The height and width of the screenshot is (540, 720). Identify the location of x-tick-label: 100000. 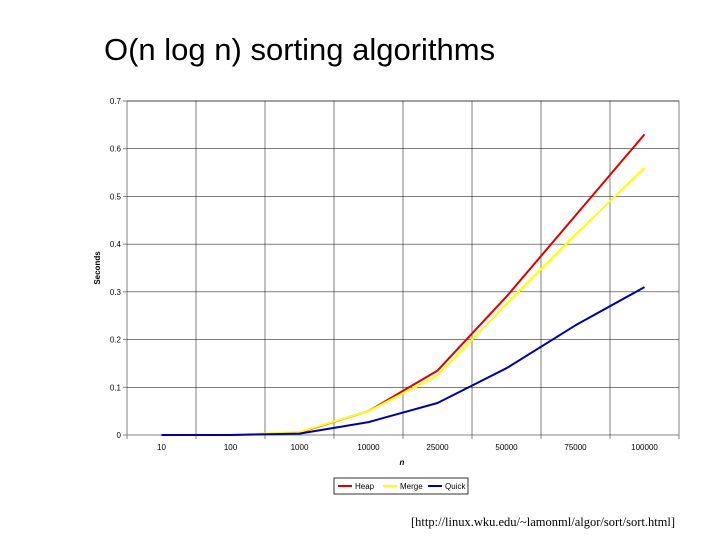
(644, 447).